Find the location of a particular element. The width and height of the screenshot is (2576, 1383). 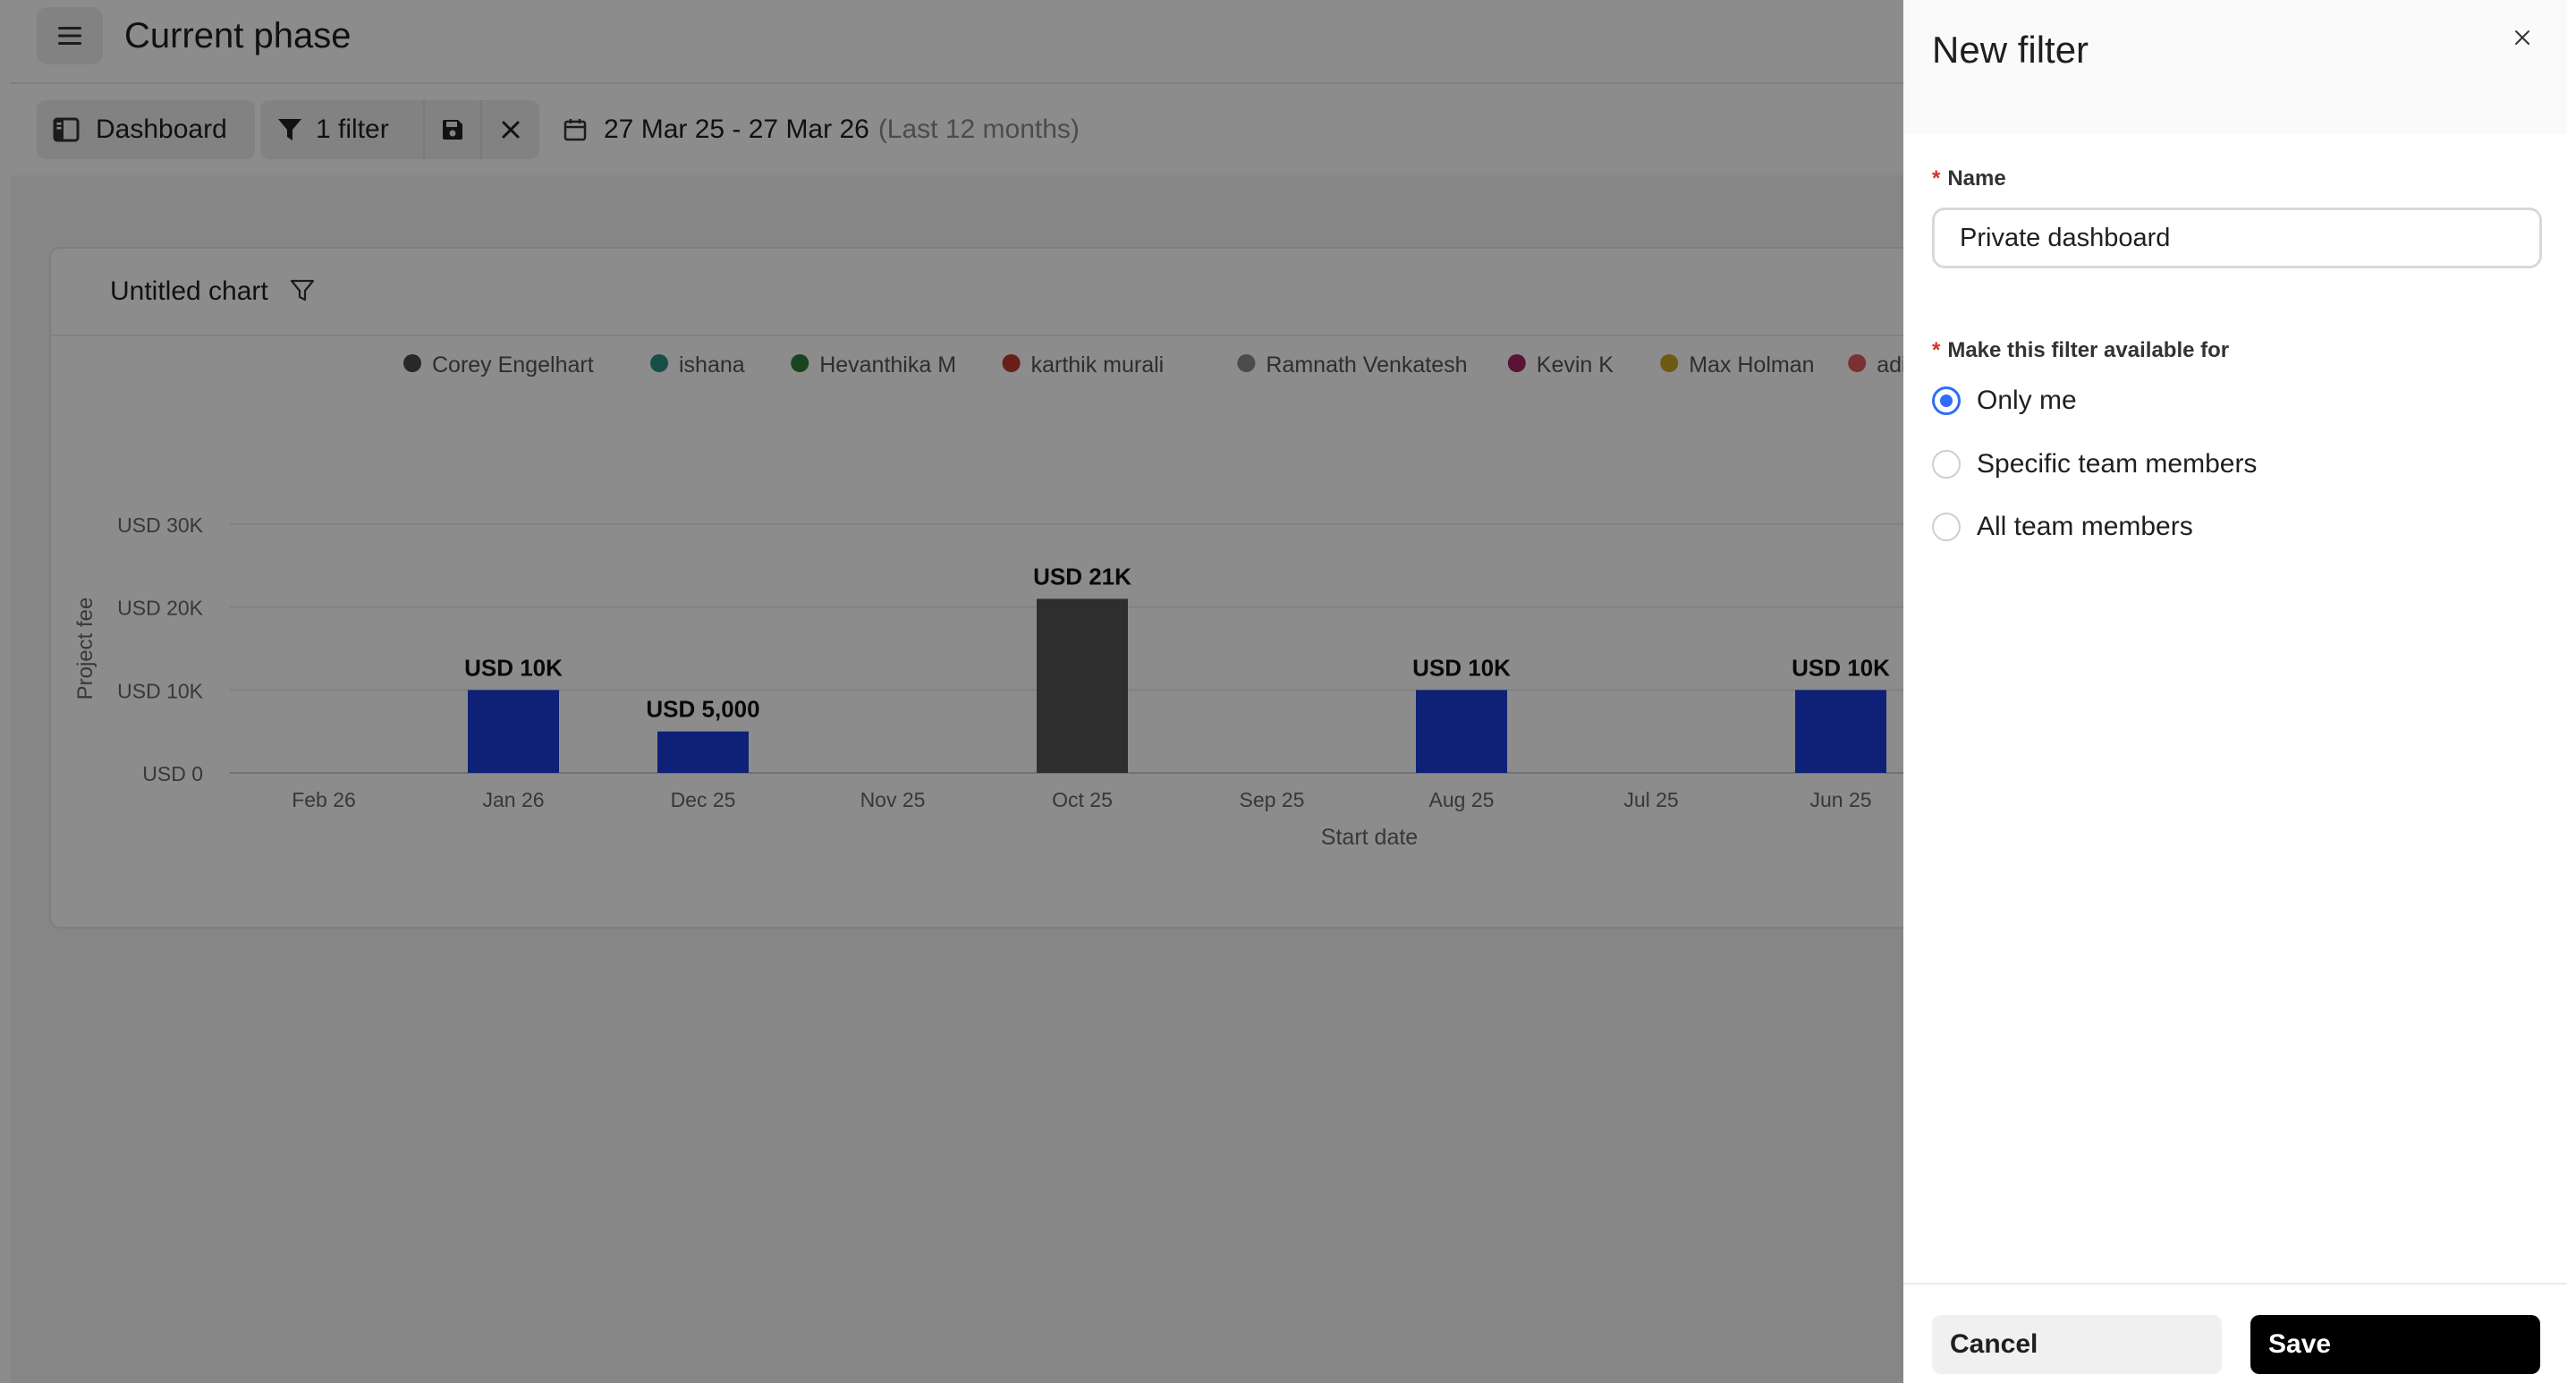

drawer-footer: Cancel Save is located at coordinates (2235, 1333).